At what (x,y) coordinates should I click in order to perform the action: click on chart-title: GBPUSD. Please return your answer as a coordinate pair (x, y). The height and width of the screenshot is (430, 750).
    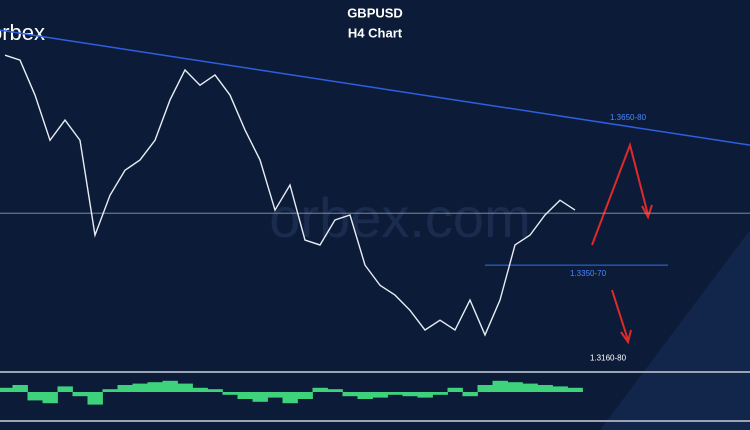
    Looking at the image, I should click on (375, 12).